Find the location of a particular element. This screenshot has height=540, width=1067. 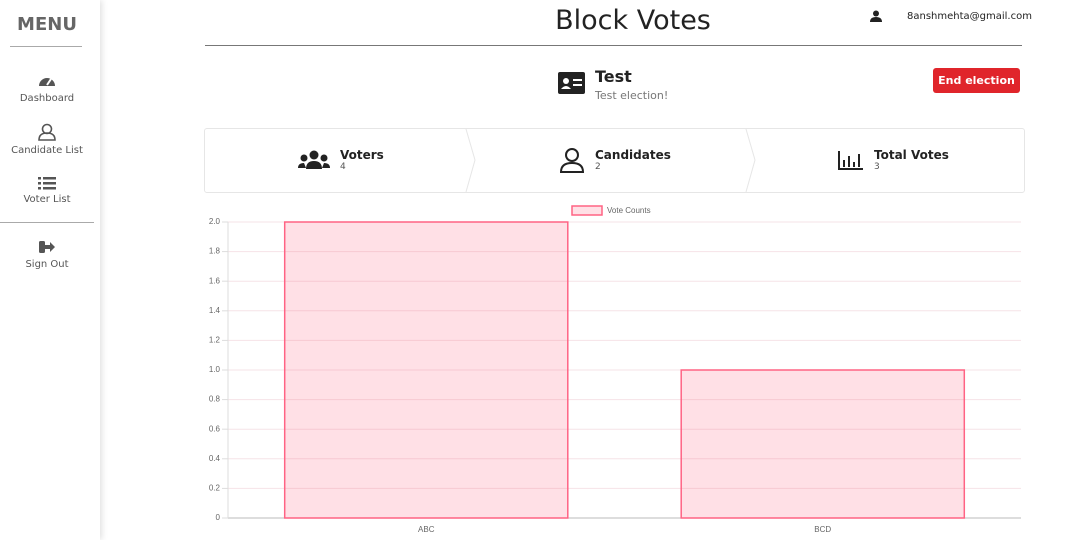

menu-label: Sign Out is located at coordinates (47, 264).